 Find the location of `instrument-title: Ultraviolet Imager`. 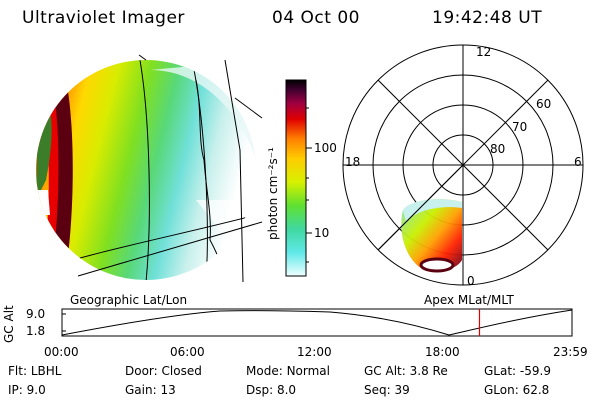

instrument-title: Ultraviolet Imager is located at coordinates (103, 18).